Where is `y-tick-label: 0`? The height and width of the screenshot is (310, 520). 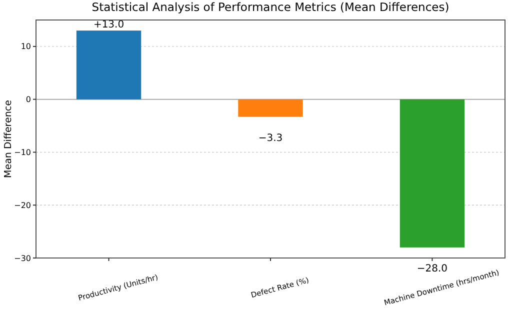
y-tick-label: 0 is located at coordinates (28, 99).